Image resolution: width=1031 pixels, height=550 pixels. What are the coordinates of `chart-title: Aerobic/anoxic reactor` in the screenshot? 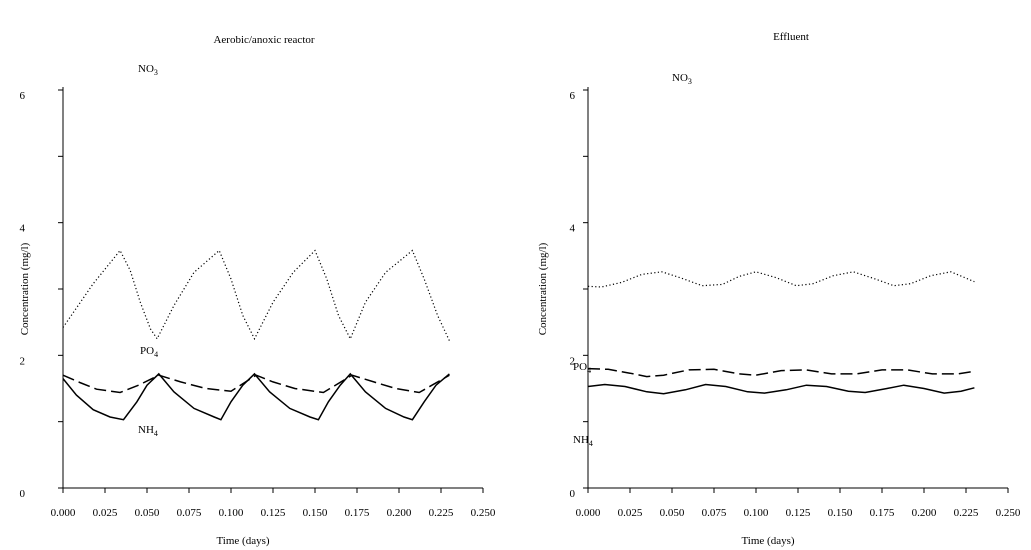 It's located at (263, 40).